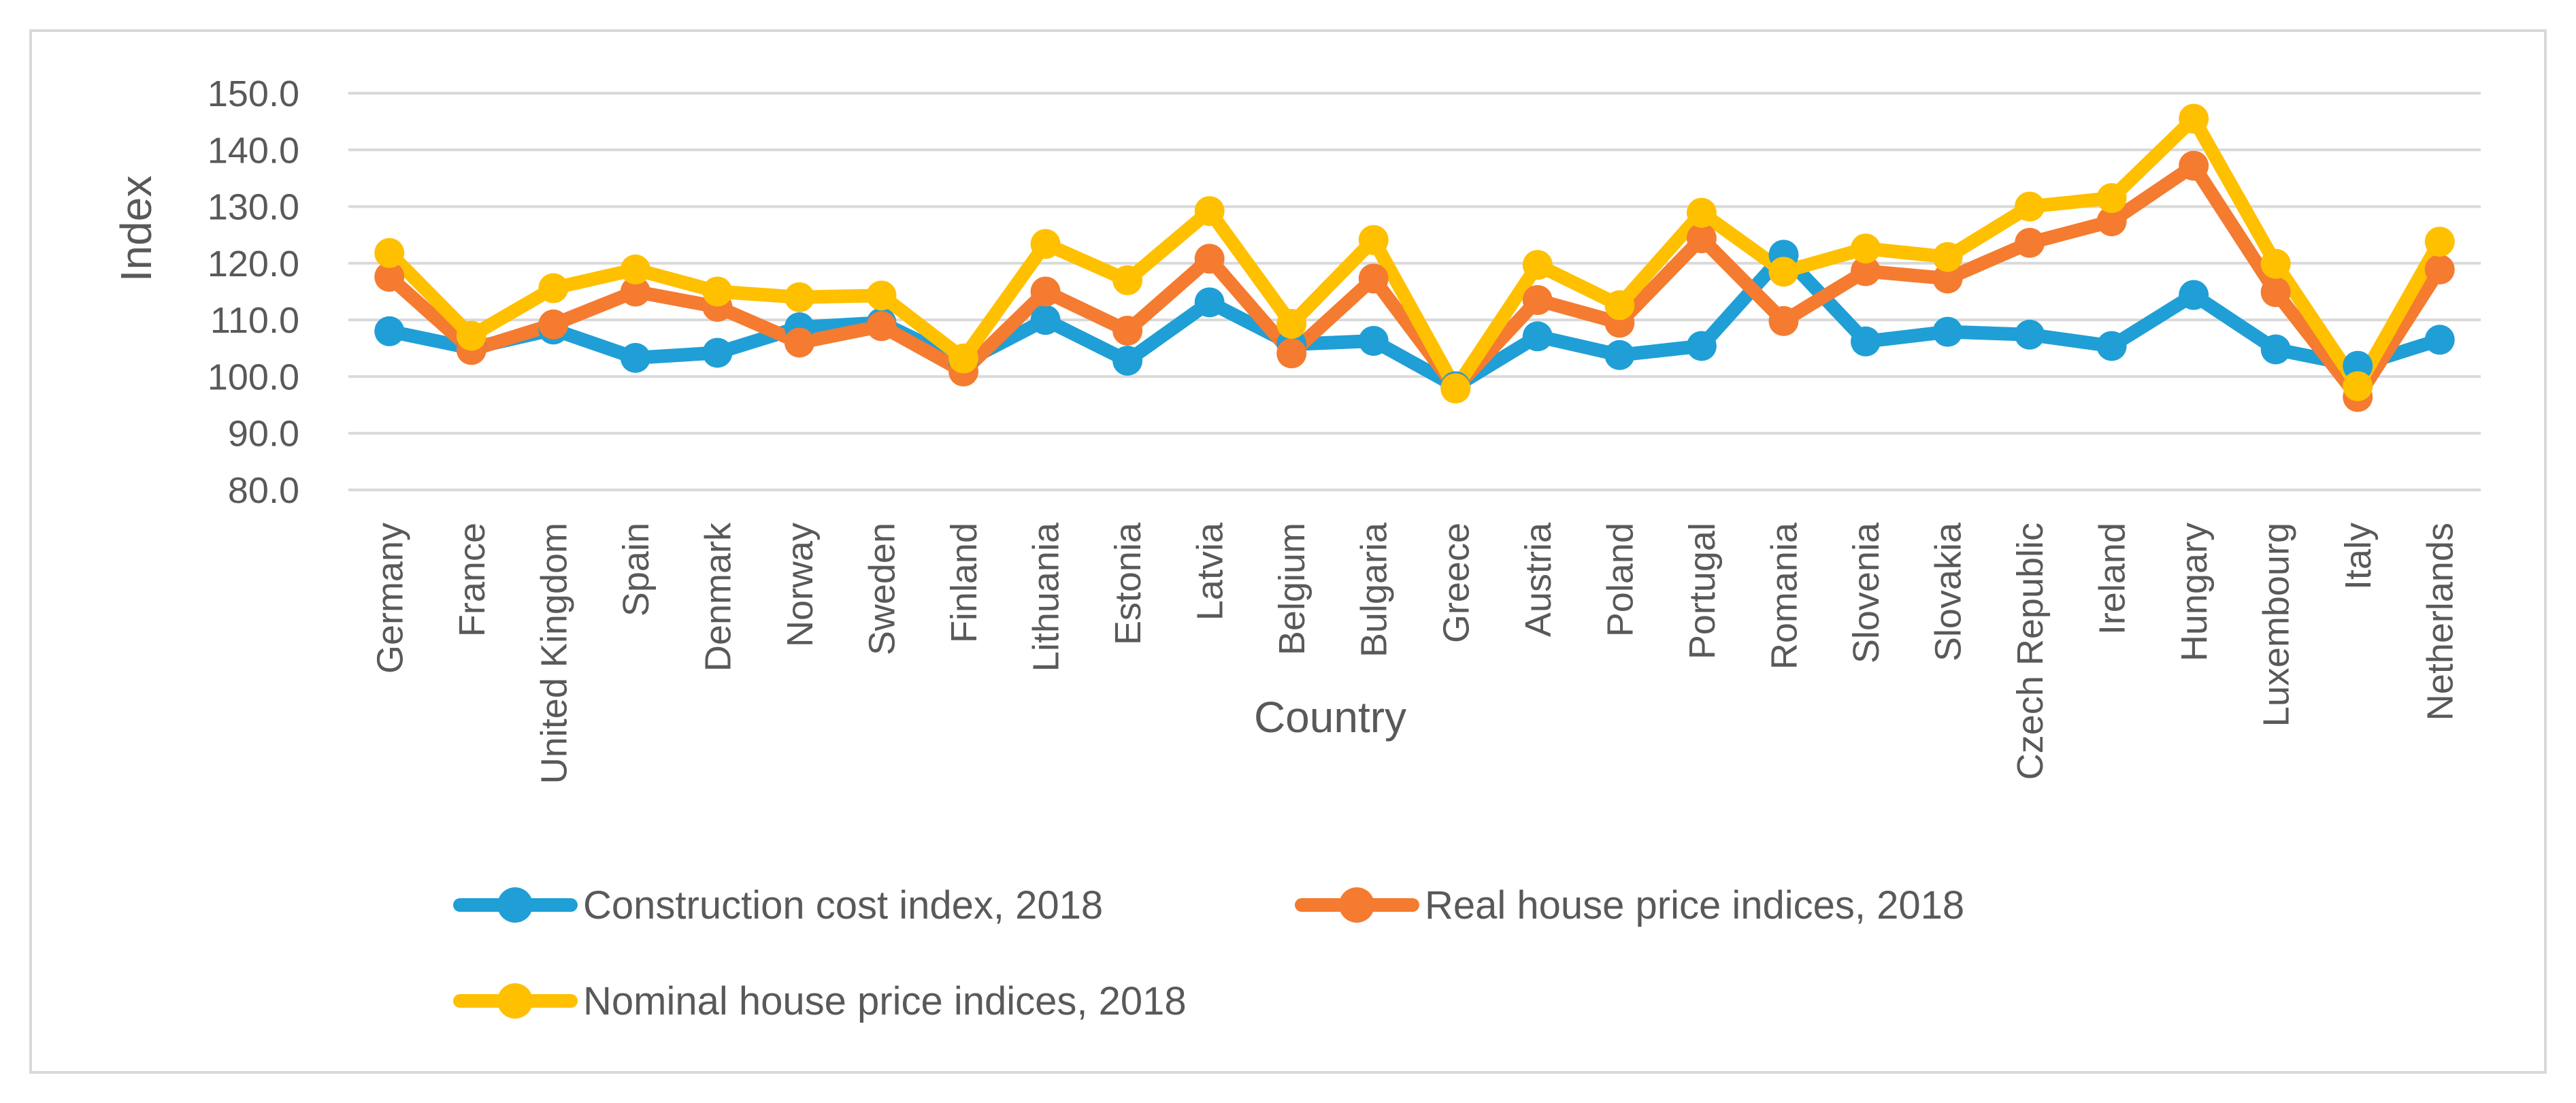 This screenshot has width=2576, height=1103. What do you see at coordinates (254, 292) in the screenshot?
I see `y-axis-tick-labels: 80.0 90.0 100.0 110.0 120.0 130.0 140.0 150.0` at bounding box center [254, 292].